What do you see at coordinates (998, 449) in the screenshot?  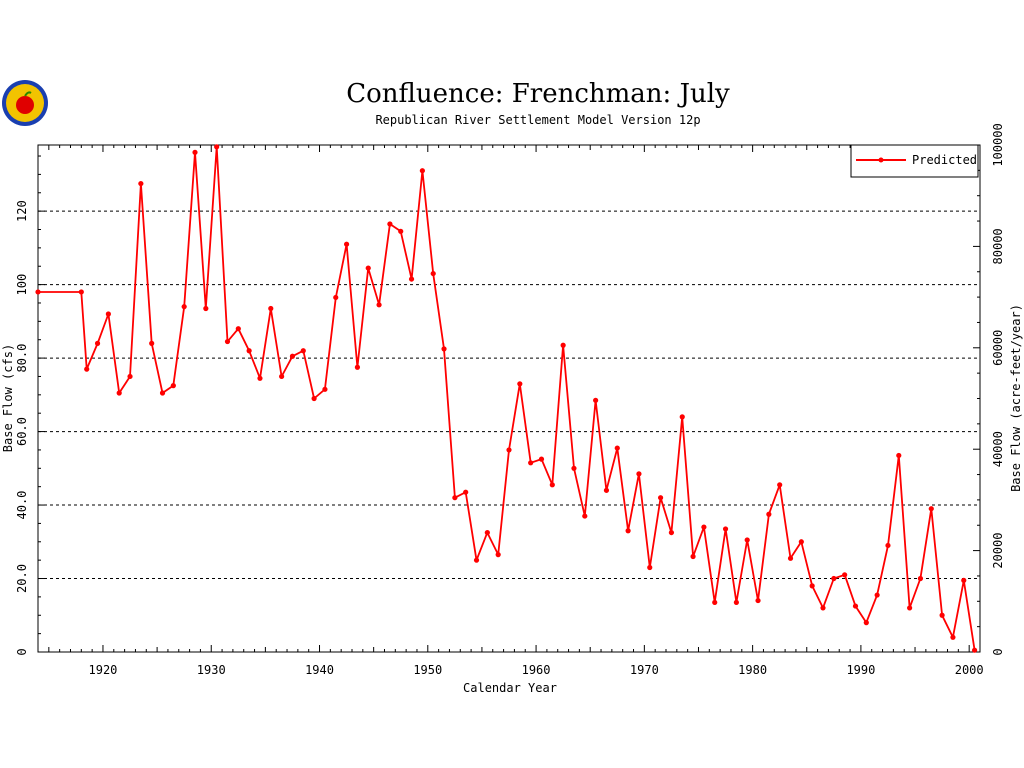 I see `y2-tick-label: 40000` at bounding box center [998, 449].